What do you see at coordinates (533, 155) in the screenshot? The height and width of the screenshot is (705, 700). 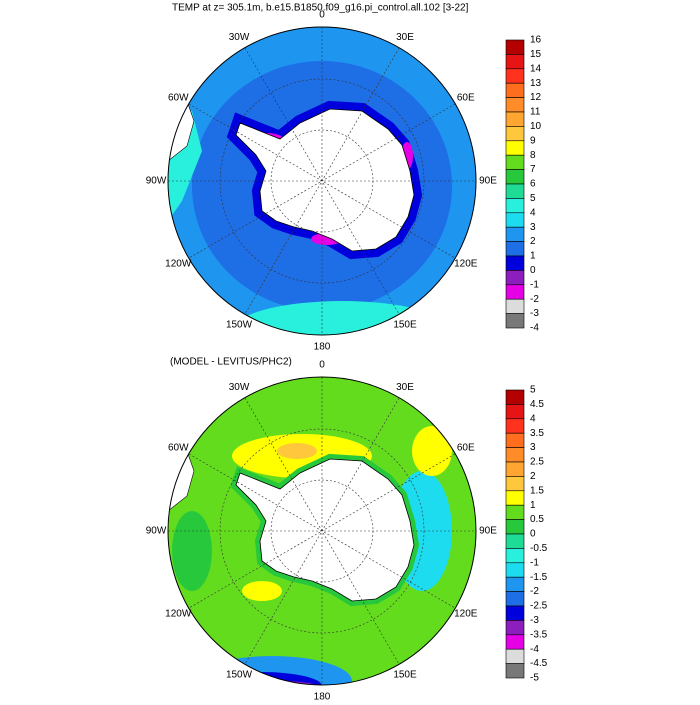 I see `colorbar-label: 8` at bounding box center [533, 155].